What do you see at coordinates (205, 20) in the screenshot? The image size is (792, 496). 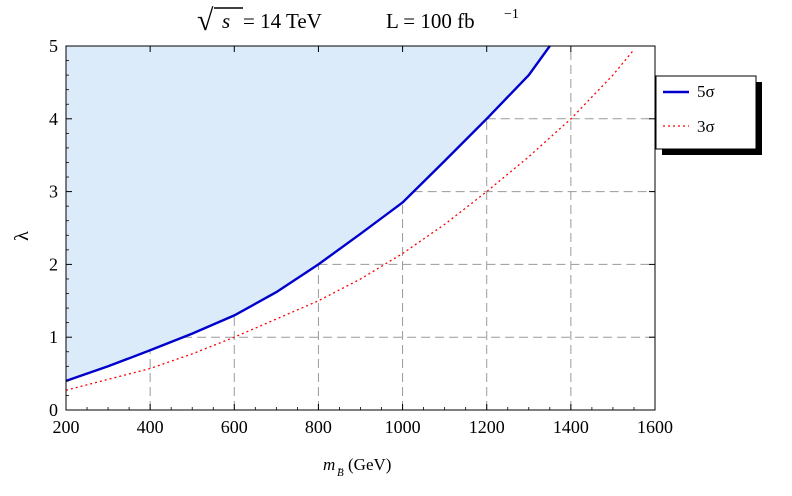 I see `title-sqrt-symbol: √` at bounding box center [205, 20].